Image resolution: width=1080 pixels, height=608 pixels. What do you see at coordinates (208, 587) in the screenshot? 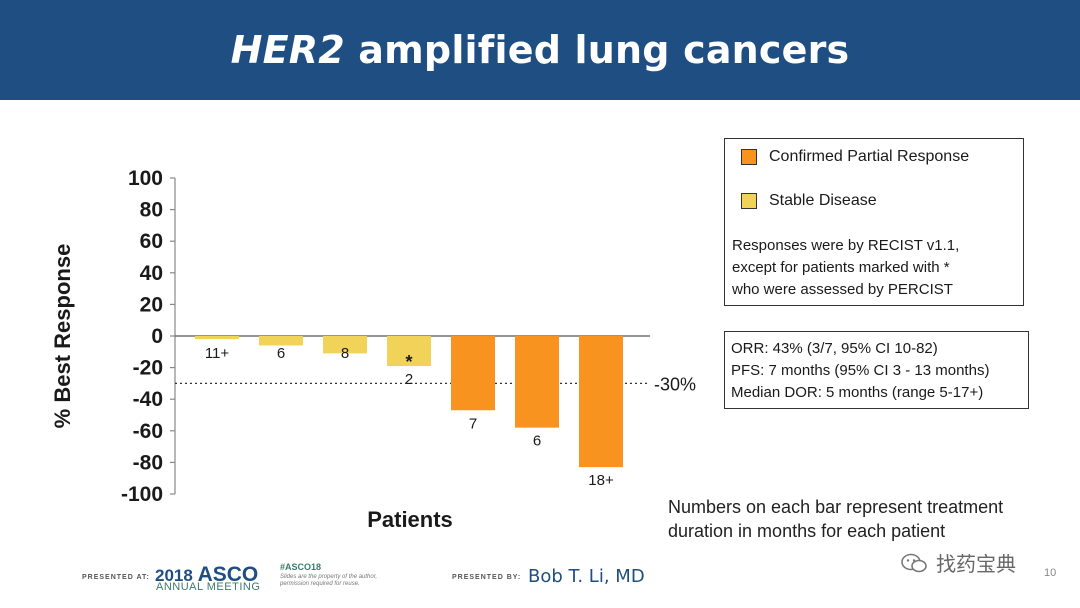
I see `asco-annual-meeting: ANNUAL MEETING` at bounding box center [208, 587].